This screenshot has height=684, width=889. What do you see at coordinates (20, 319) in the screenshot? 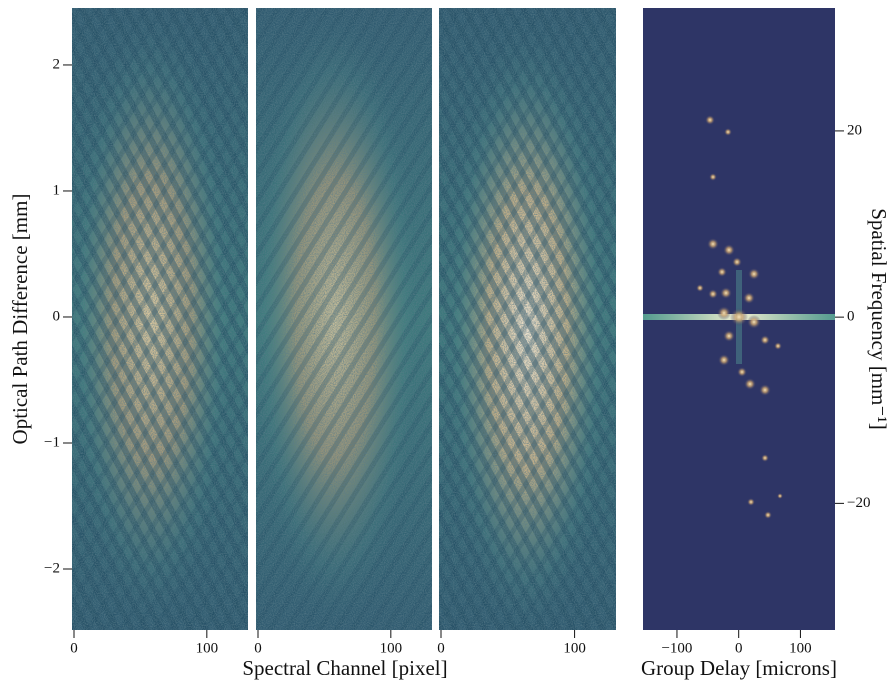
I see `y-axis-title: Optical Path Difference [mm]` at bounding box center [20, 319].